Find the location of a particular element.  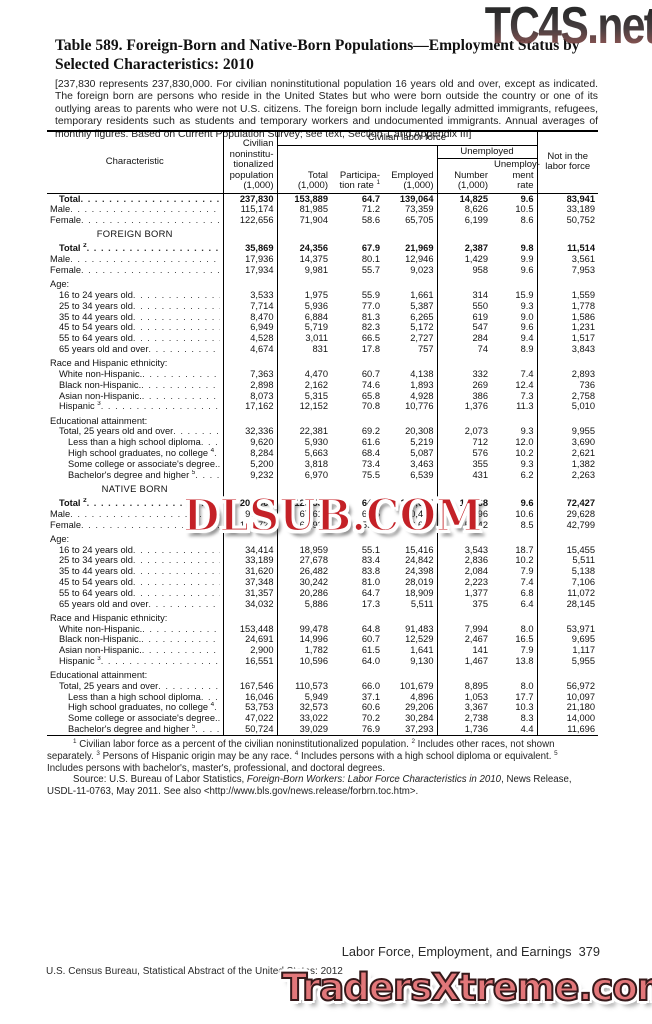

group-label-row: Educational attainment: is located at coordinates (322, 675).